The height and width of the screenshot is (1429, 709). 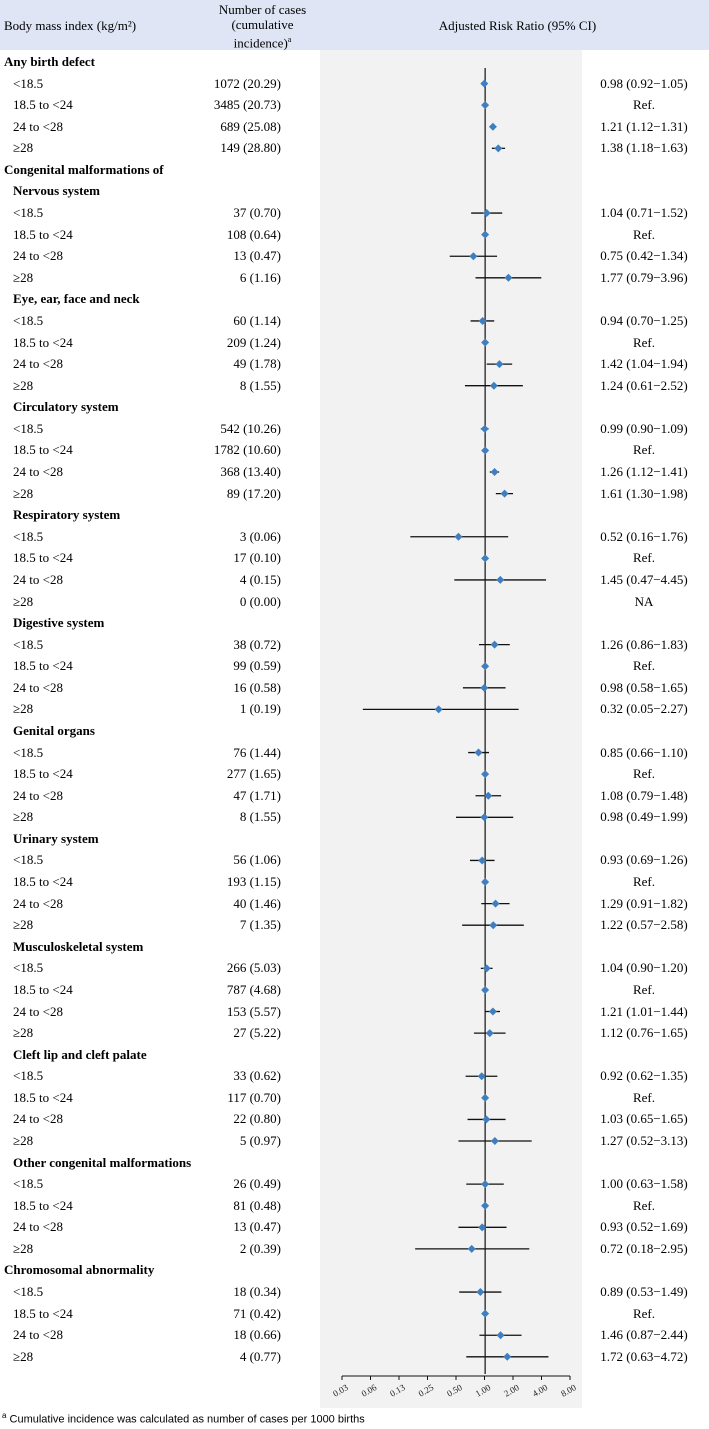 I want to click on cases-cell: 17 (0.10), so click(x=257, y=558).